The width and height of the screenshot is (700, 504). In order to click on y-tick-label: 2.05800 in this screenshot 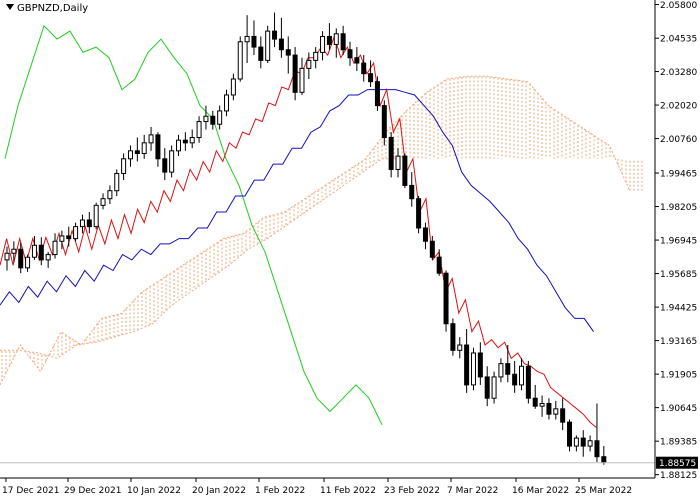, I will do `click(678, 6)`.